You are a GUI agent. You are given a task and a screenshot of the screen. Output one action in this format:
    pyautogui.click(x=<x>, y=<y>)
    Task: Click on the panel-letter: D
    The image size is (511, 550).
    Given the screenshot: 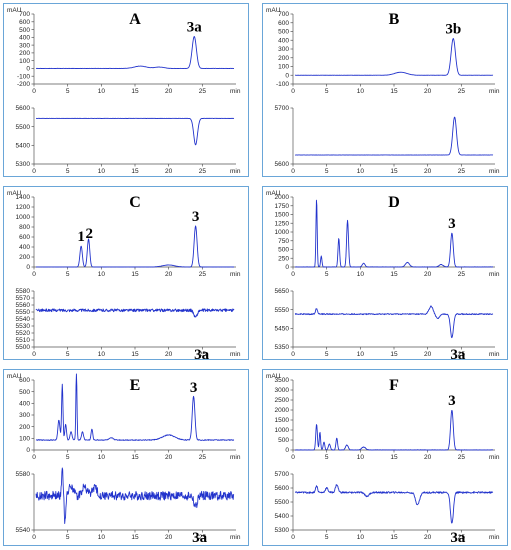 What is the action you would take?
    pyautogui.click(x=394, y=202)
    